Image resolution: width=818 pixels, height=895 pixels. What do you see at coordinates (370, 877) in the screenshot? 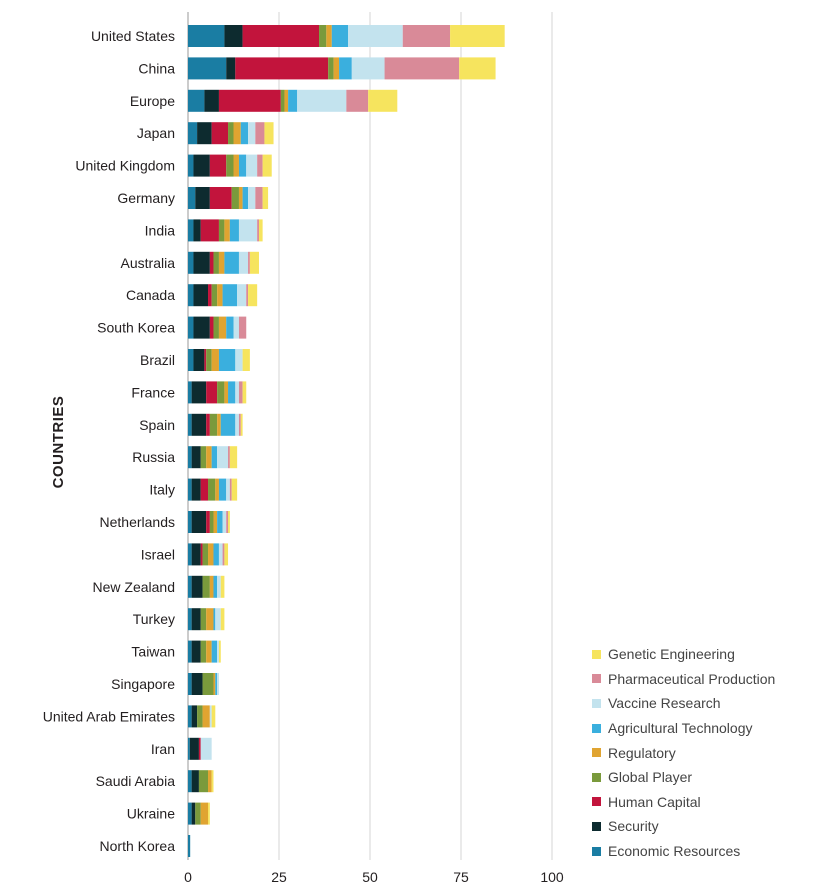
I see `x-tick-label: 50` at bounding box center [370, 877].